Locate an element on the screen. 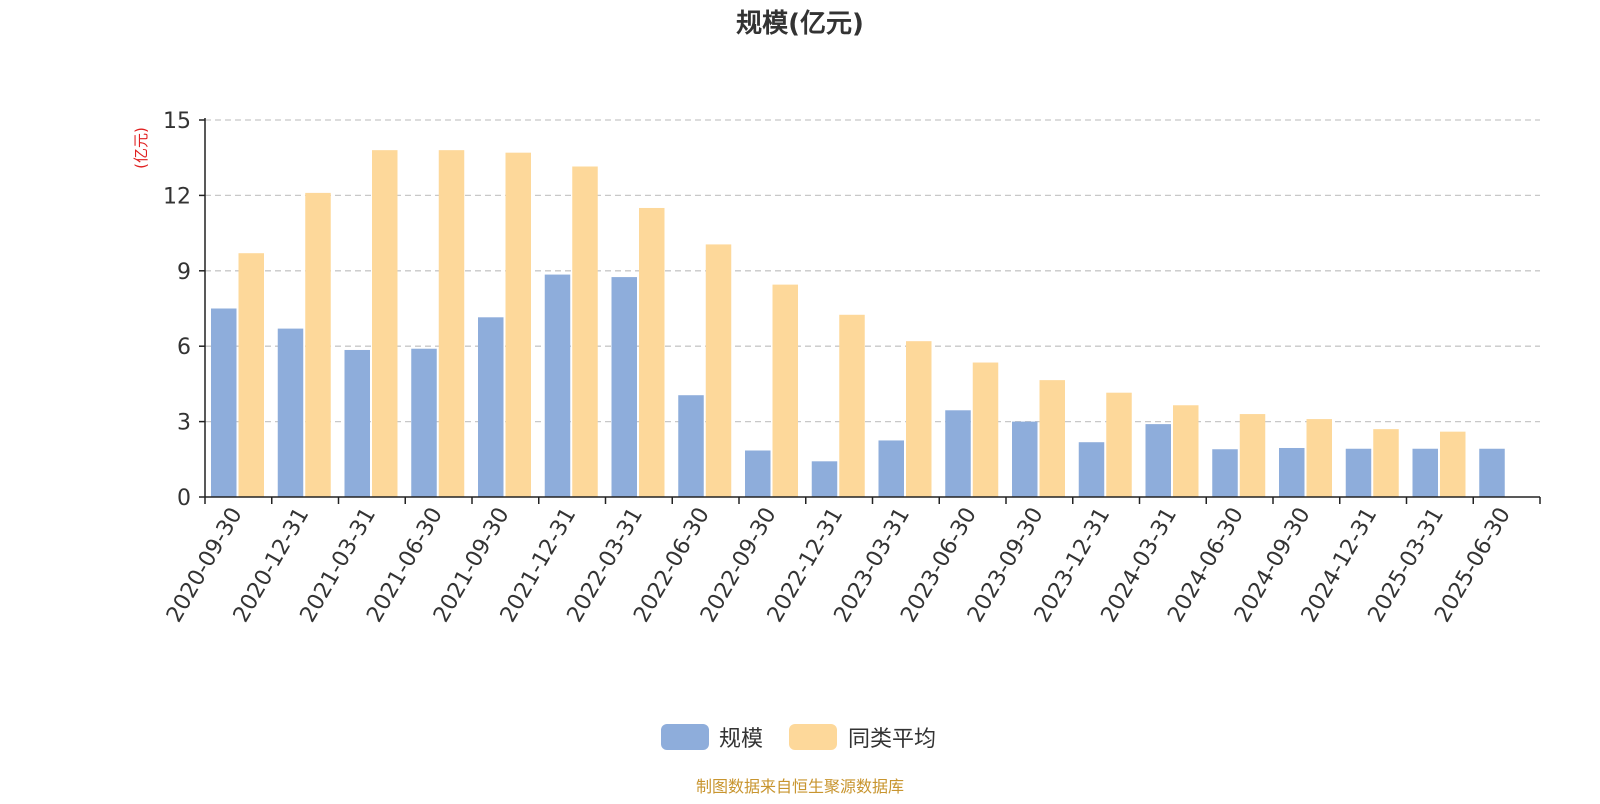 The width and height of the screenshot is (1600, 804). legend-label-series-1: 同类平均 is located at coordinates (892, 739).